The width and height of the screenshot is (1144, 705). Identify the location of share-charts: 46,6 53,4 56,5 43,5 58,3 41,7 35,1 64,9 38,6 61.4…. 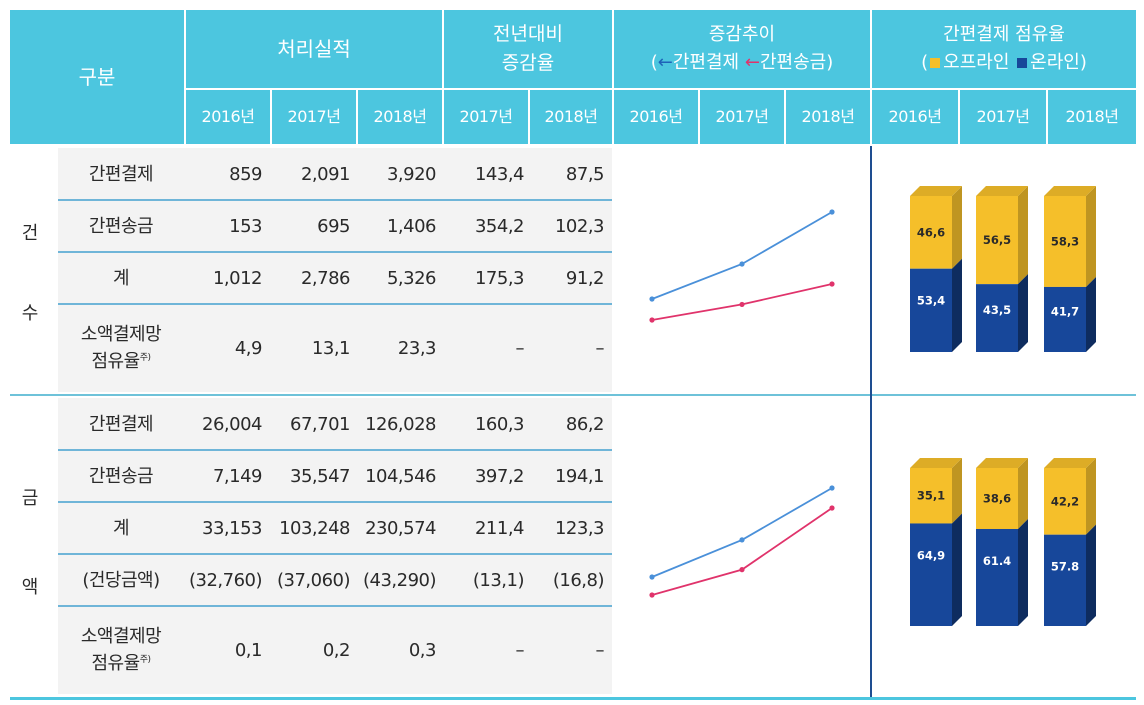
(1003, 406).